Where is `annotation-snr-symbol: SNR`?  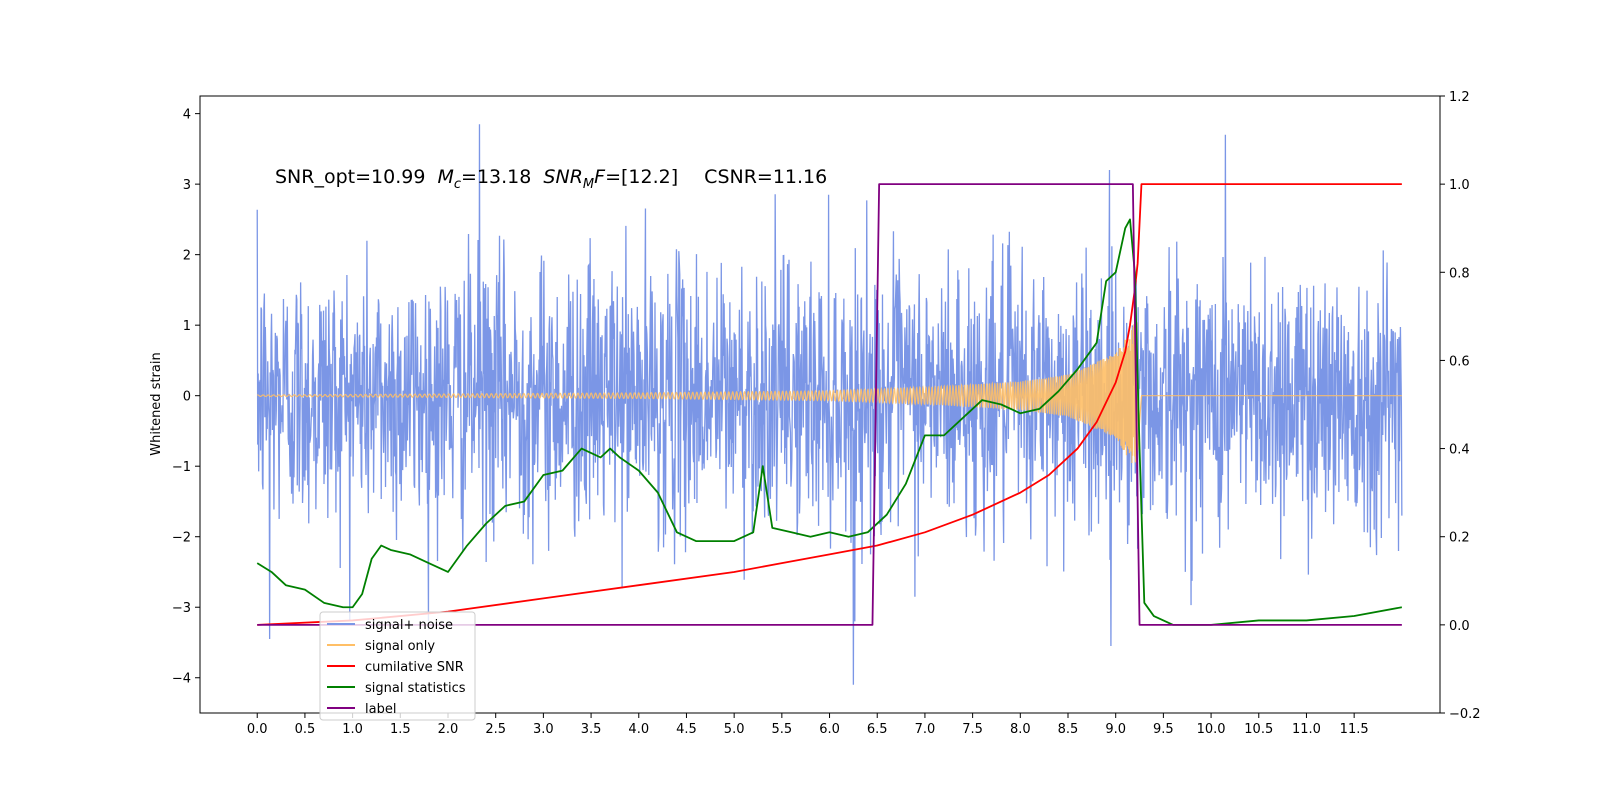
annotation-snr-symbol: SNR is located at coordinates (562, 177).